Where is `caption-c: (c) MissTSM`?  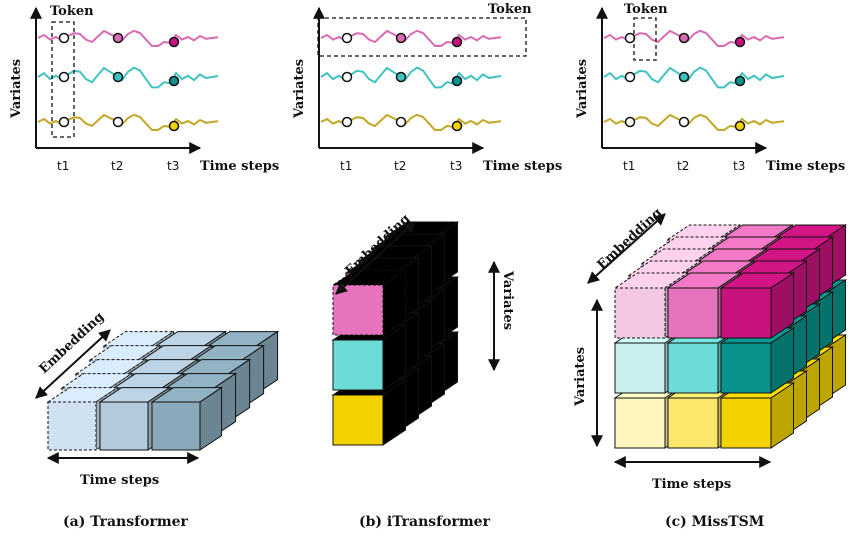
caption-c: (c) MissTSM is located at coordinates (714, 522).